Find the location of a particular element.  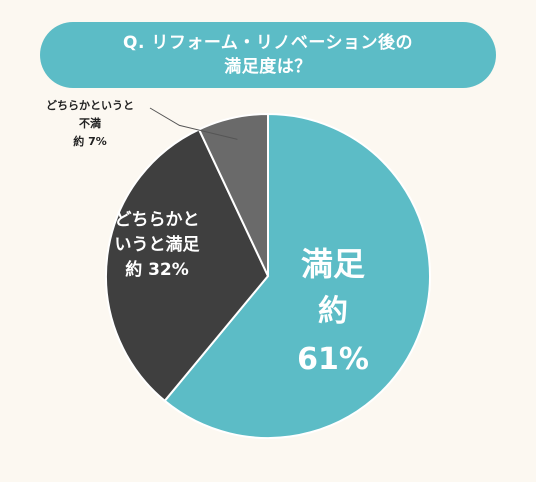

pie-slice-dissatisfied is located at coordinates (233, 194).